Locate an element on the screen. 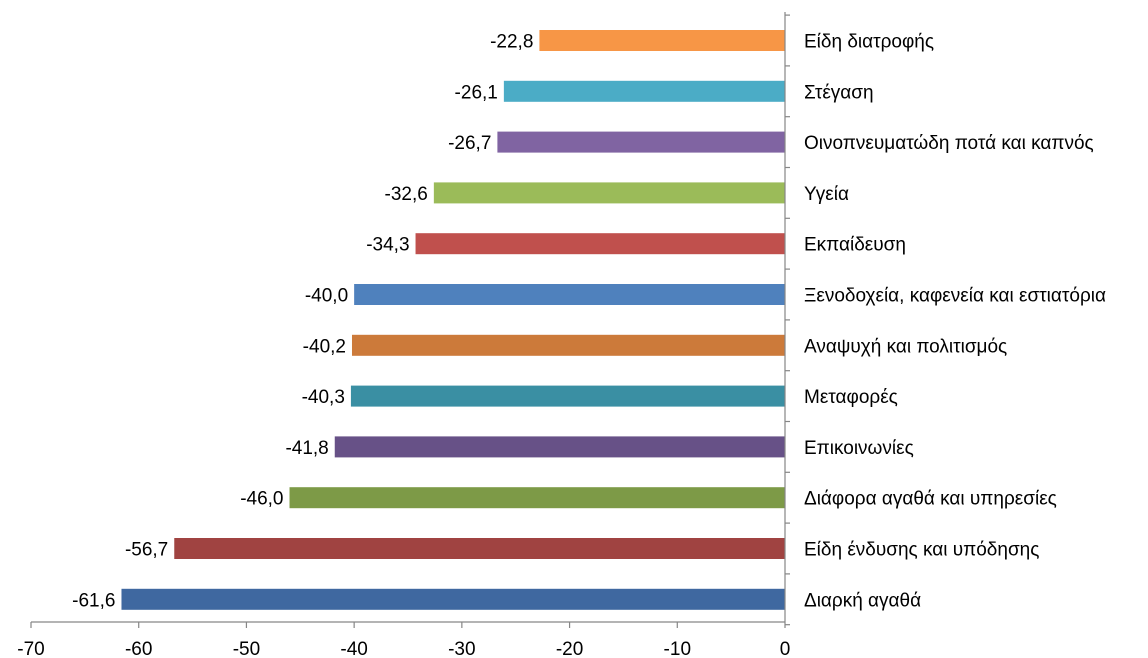 This screenshot has width=1148, height=658. value-label-2: -26,1 is located at coordinates (476, 92).